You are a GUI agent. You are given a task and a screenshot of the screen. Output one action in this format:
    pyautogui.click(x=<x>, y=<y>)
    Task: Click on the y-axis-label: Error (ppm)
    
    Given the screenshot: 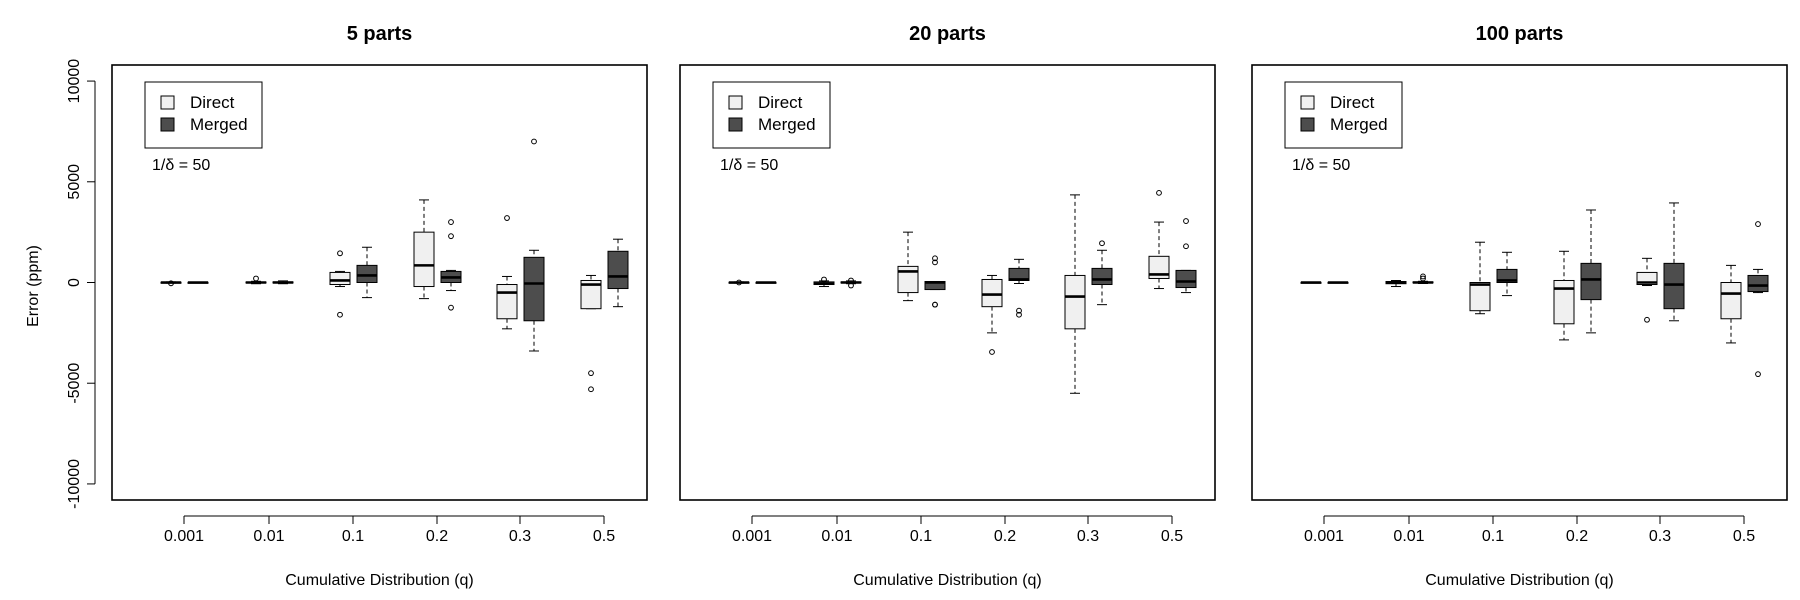 What is the action you would take?
    pyautogui.click(x=33, y=286)
    